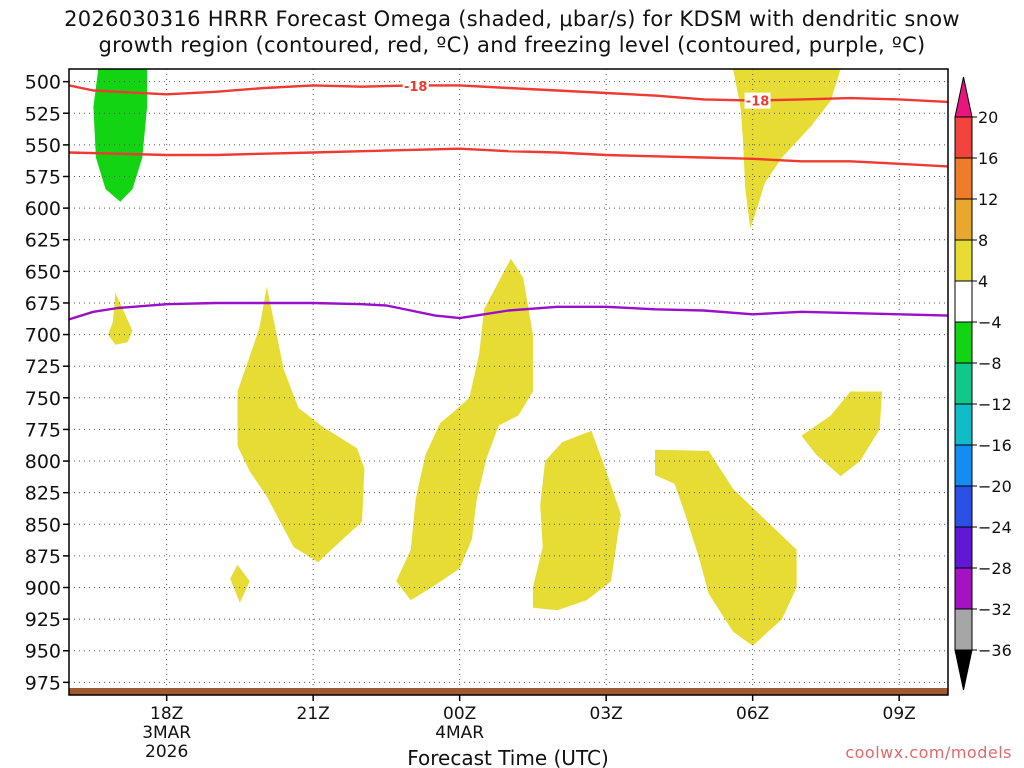 Image resolution: width=1024 pixels, height=768 pixels. Describe the element at coordinates (995, 568) in the screenshot. I see `colorbar-tick-label: −28` at that location.